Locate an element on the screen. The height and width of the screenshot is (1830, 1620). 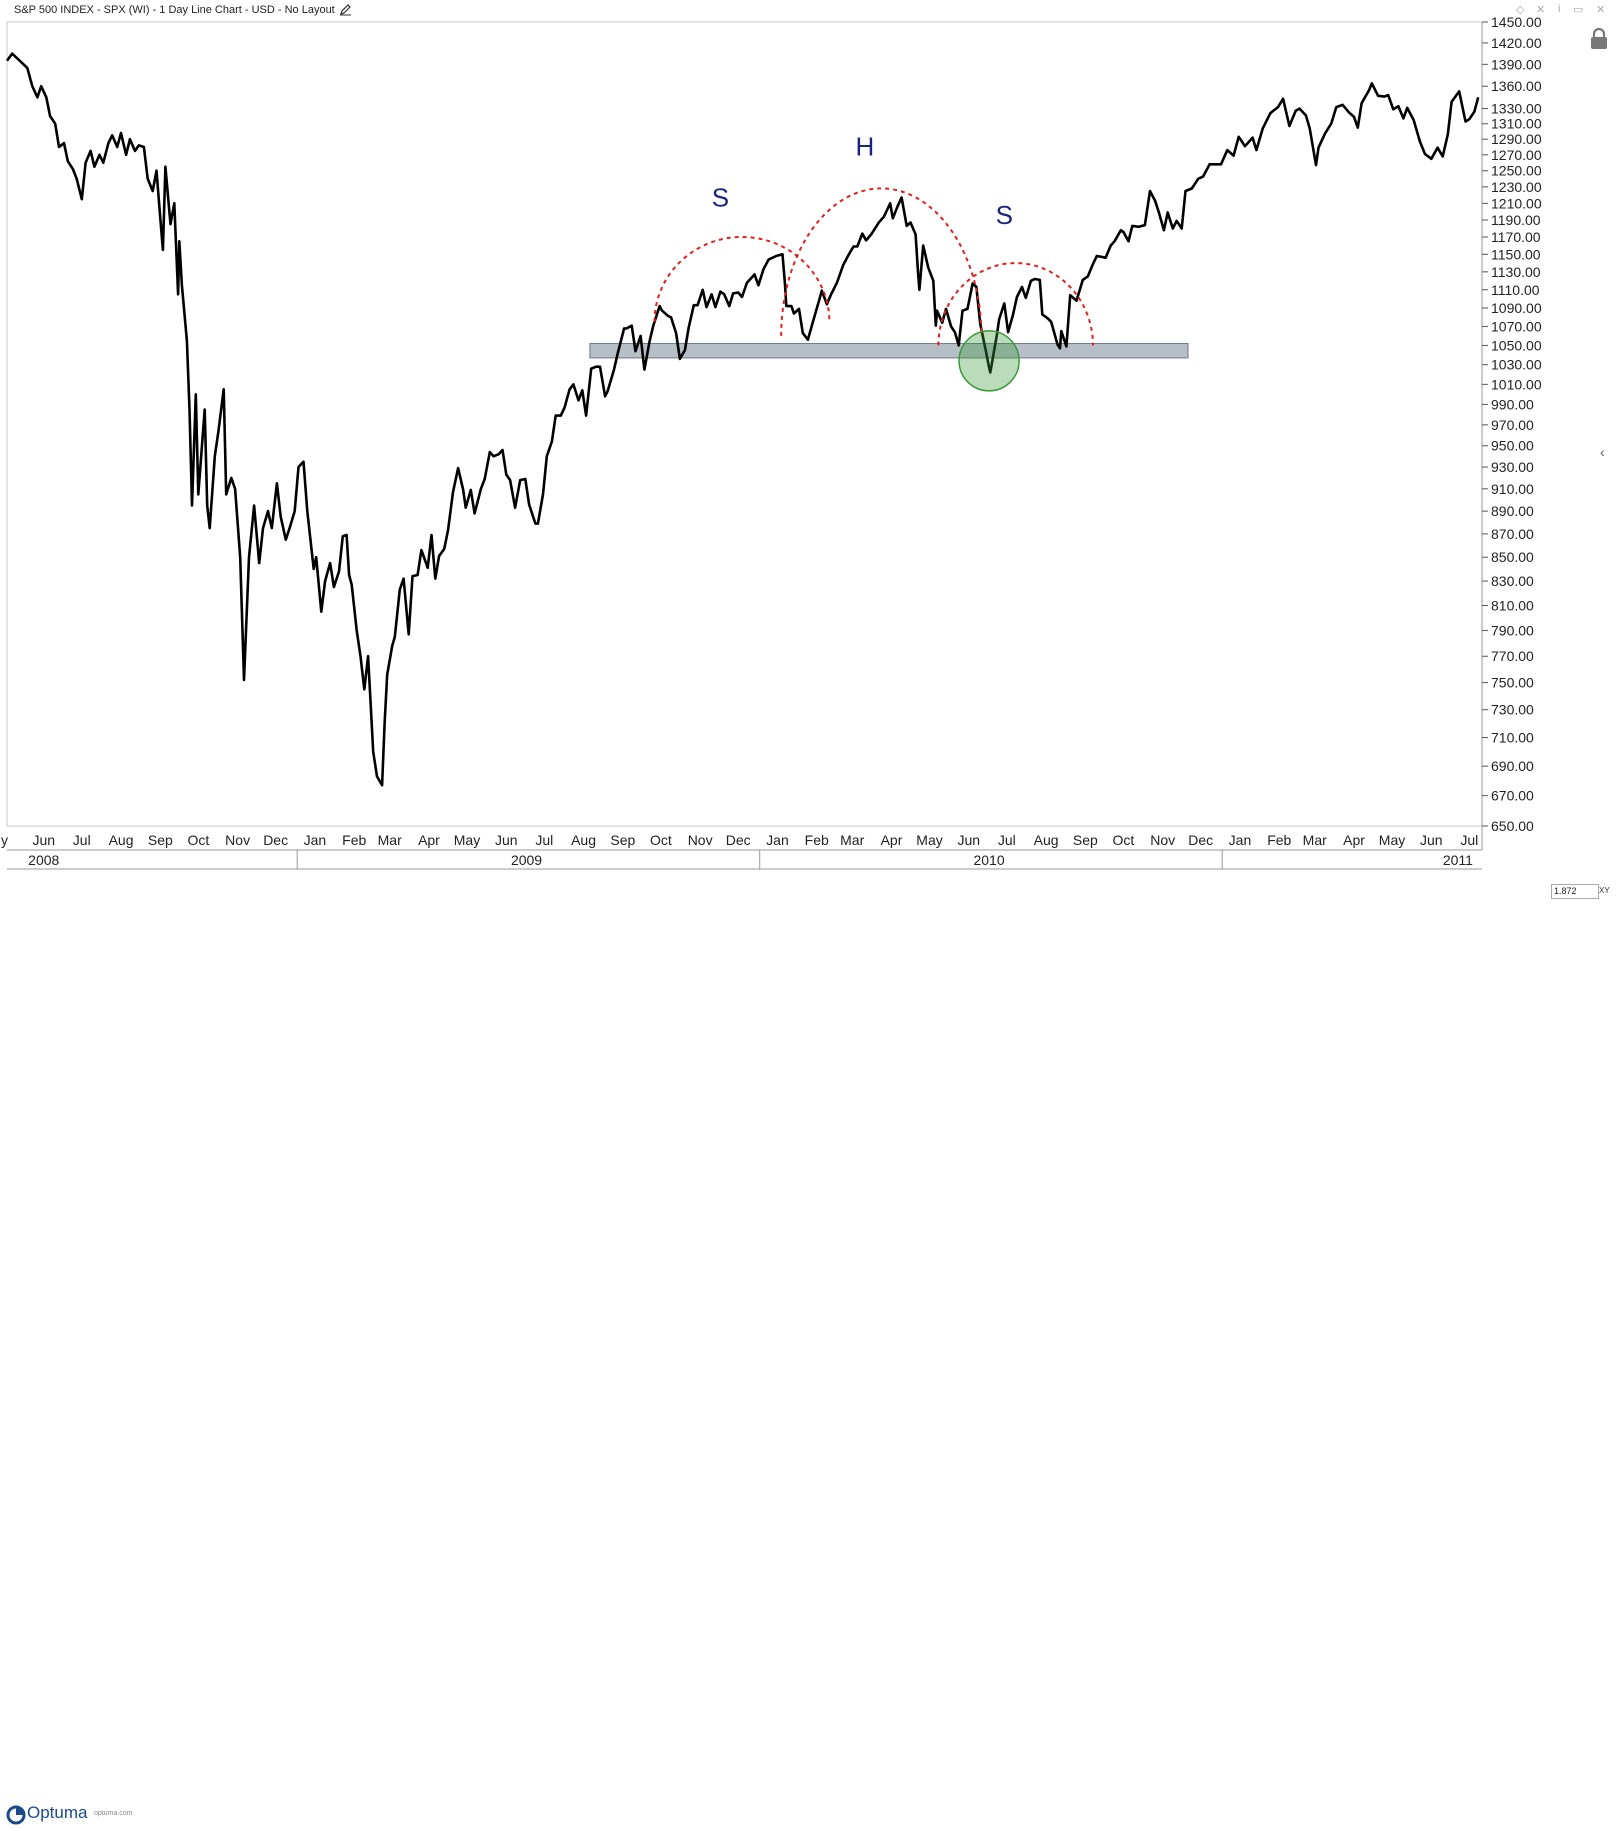
y-tick-label: 1270.00 is located at coordinates (1516, 155).